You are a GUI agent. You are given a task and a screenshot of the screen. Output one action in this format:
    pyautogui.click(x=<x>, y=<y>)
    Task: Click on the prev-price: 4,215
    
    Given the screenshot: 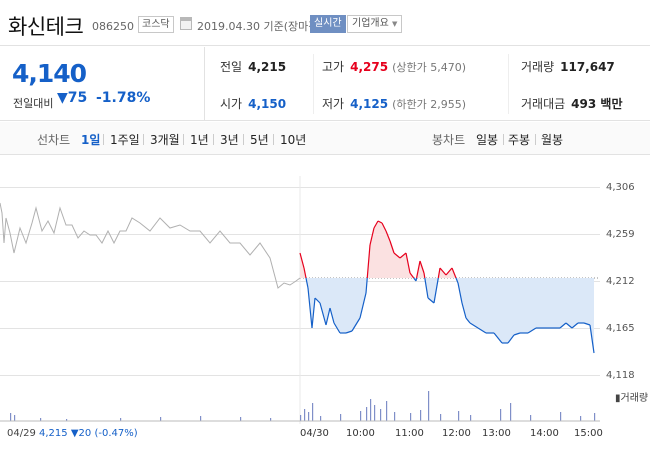 What is the action you would take?
    pyautogui.click(x=53, y=433)
    